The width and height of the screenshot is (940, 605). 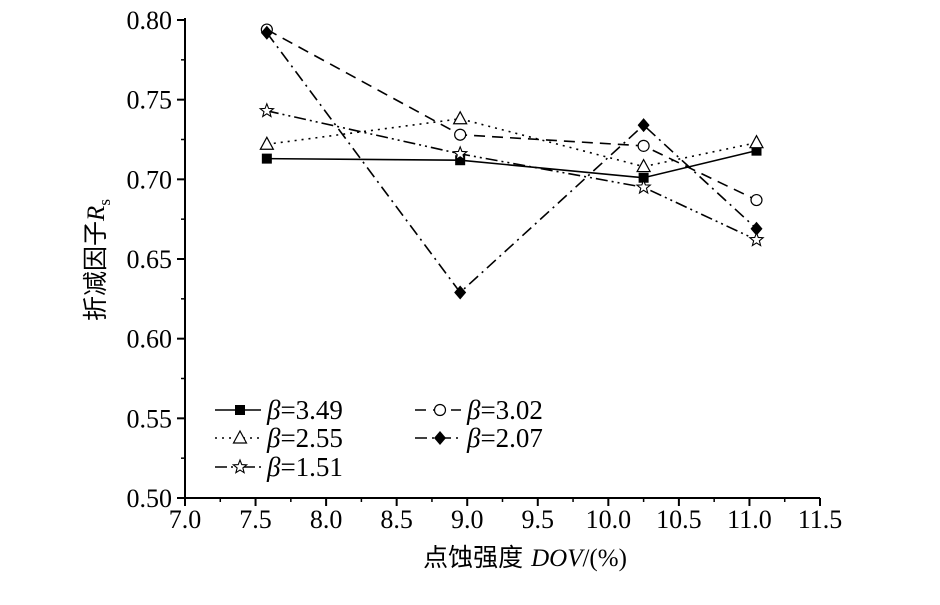 I want to click on y-axis-title-cjk: 折减因子, so click(x=95, y=271).